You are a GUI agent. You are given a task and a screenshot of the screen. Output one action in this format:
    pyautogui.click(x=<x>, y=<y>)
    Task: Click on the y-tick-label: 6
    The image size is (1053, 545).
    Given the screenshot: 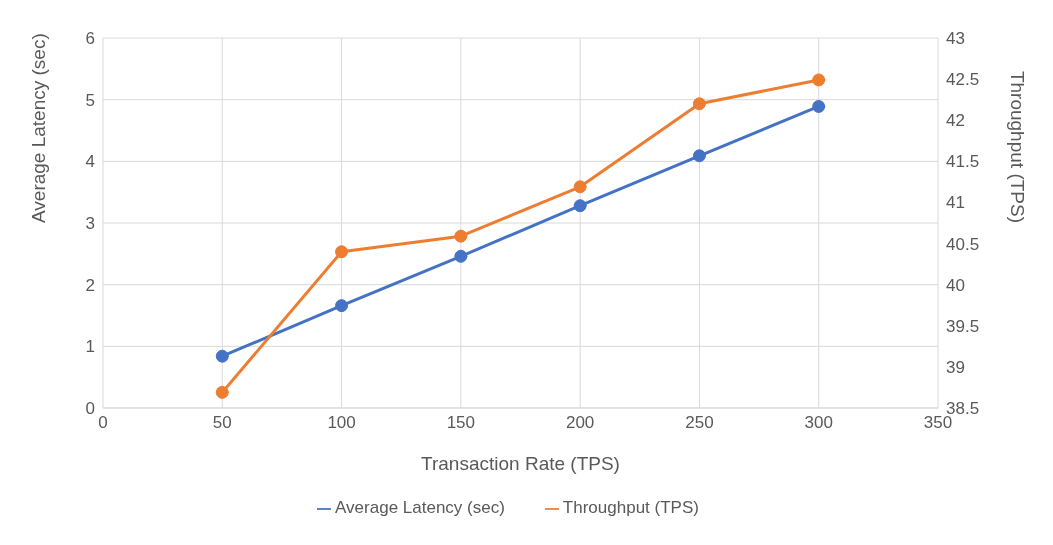 What is the action you would take?
    pyautogui.click(x=90, y=39)
    